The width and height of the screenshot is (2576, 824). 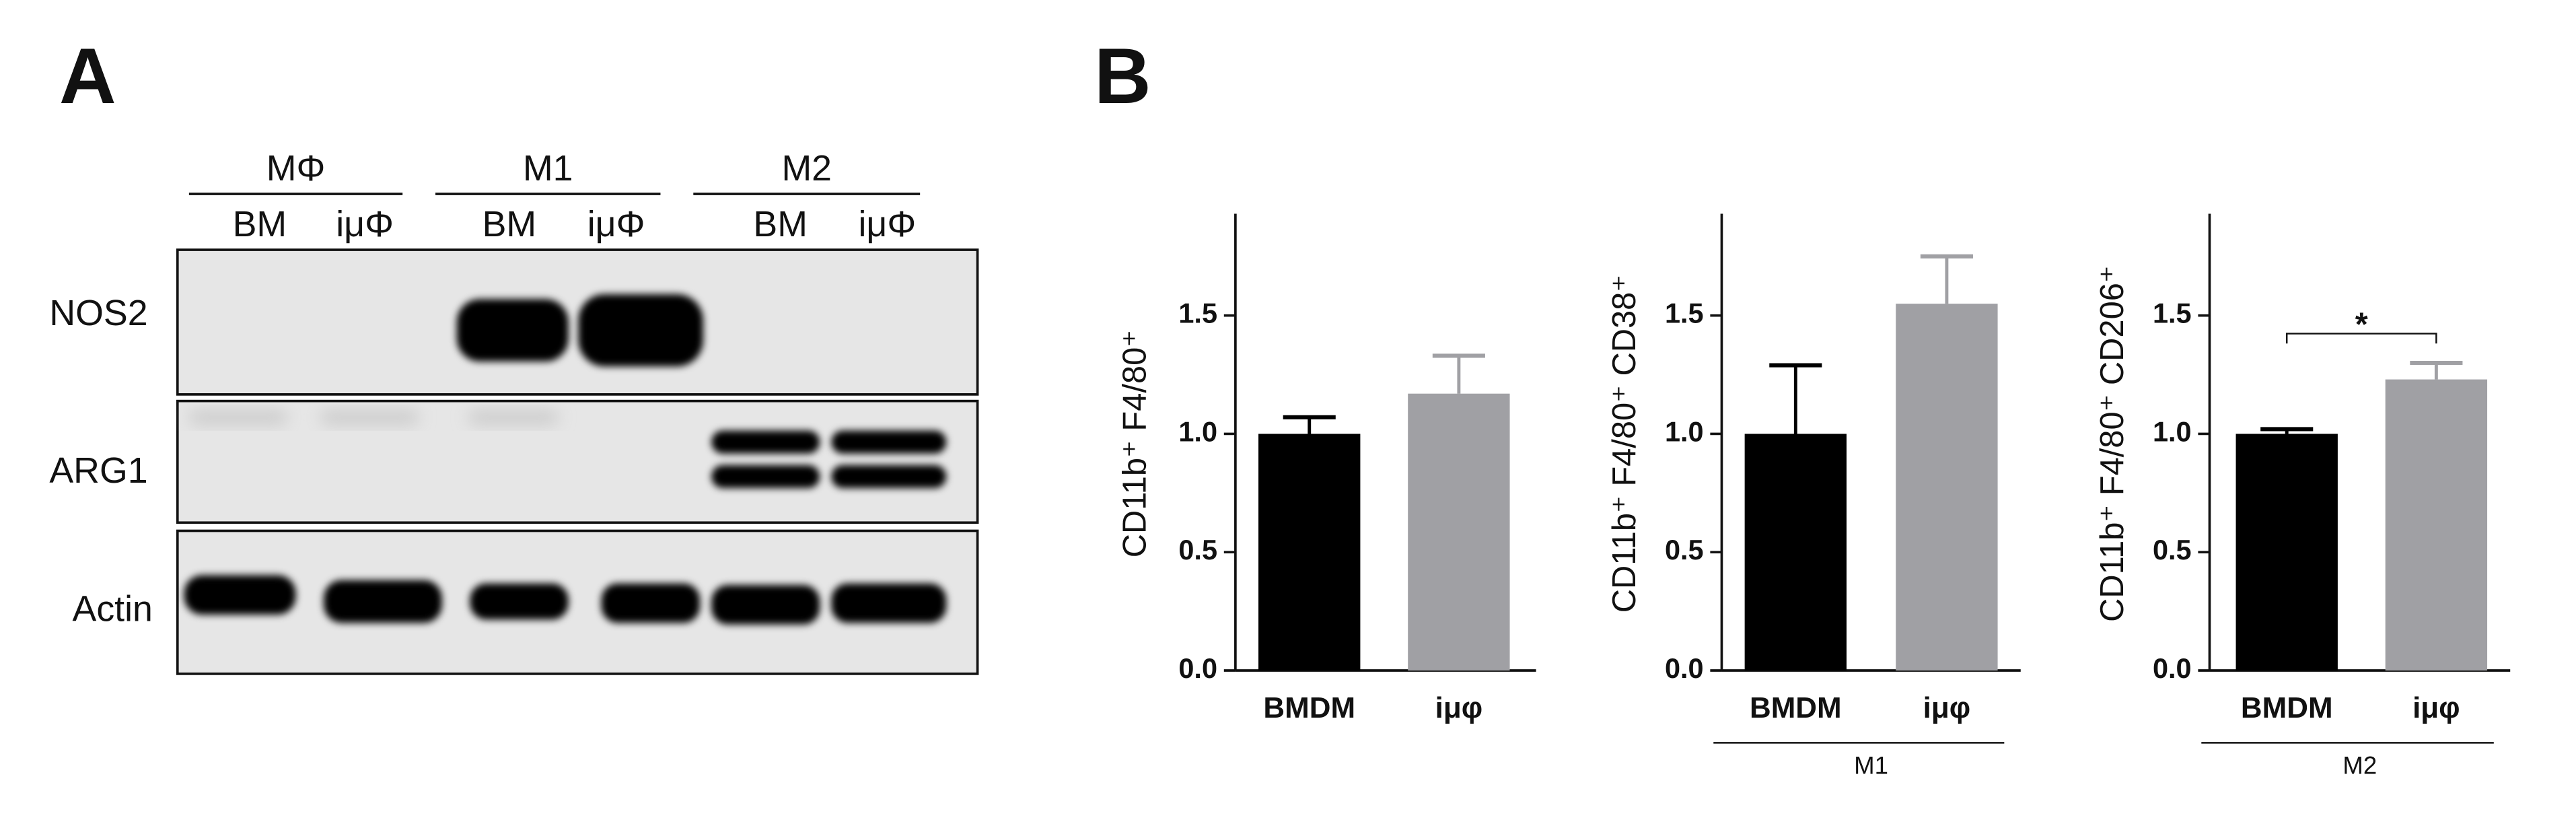 What do you see at coordinates (87, 76) in the screenshot?
I see `panel-label: A` at bounding box center [87, 76].